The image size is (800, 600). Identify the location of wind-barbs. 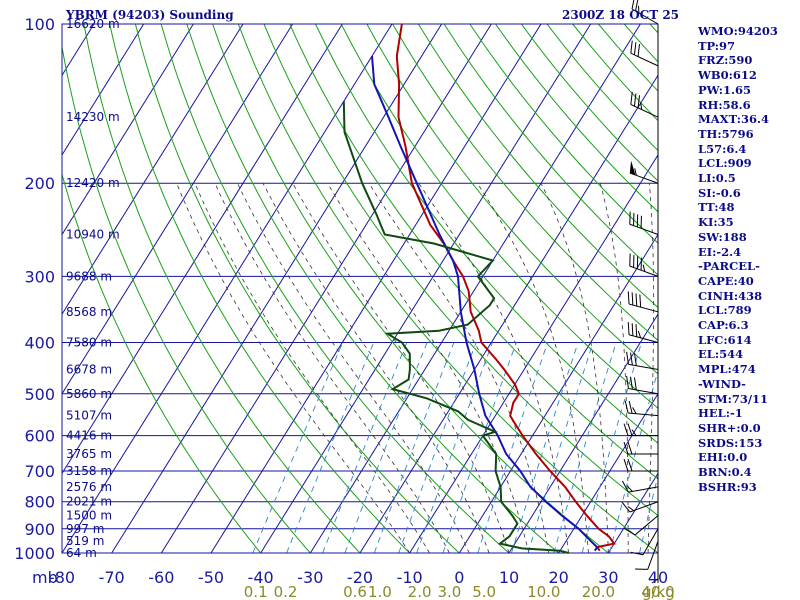
(640, 292).